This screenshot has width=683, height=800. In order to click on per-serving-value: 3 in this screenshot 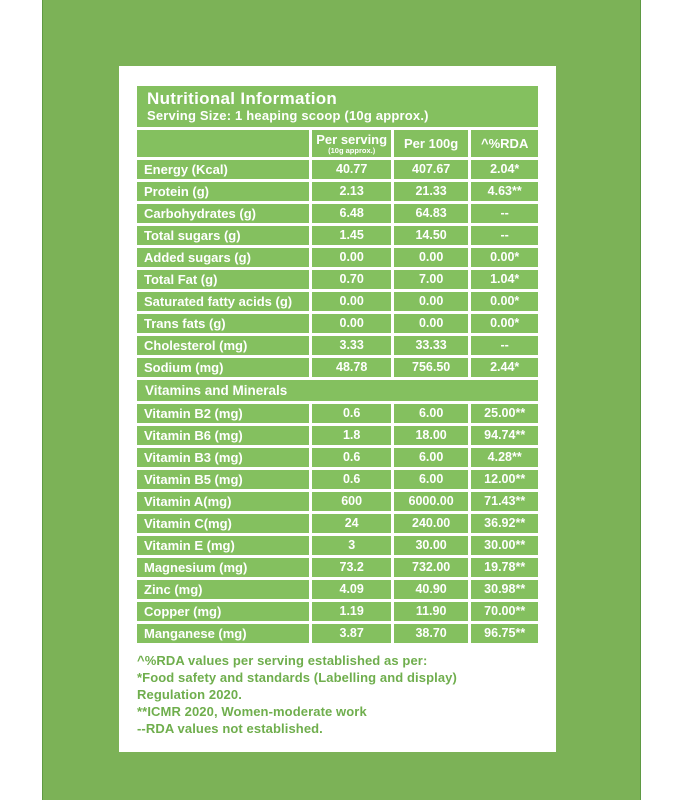, I will do `click(351, 545)`.